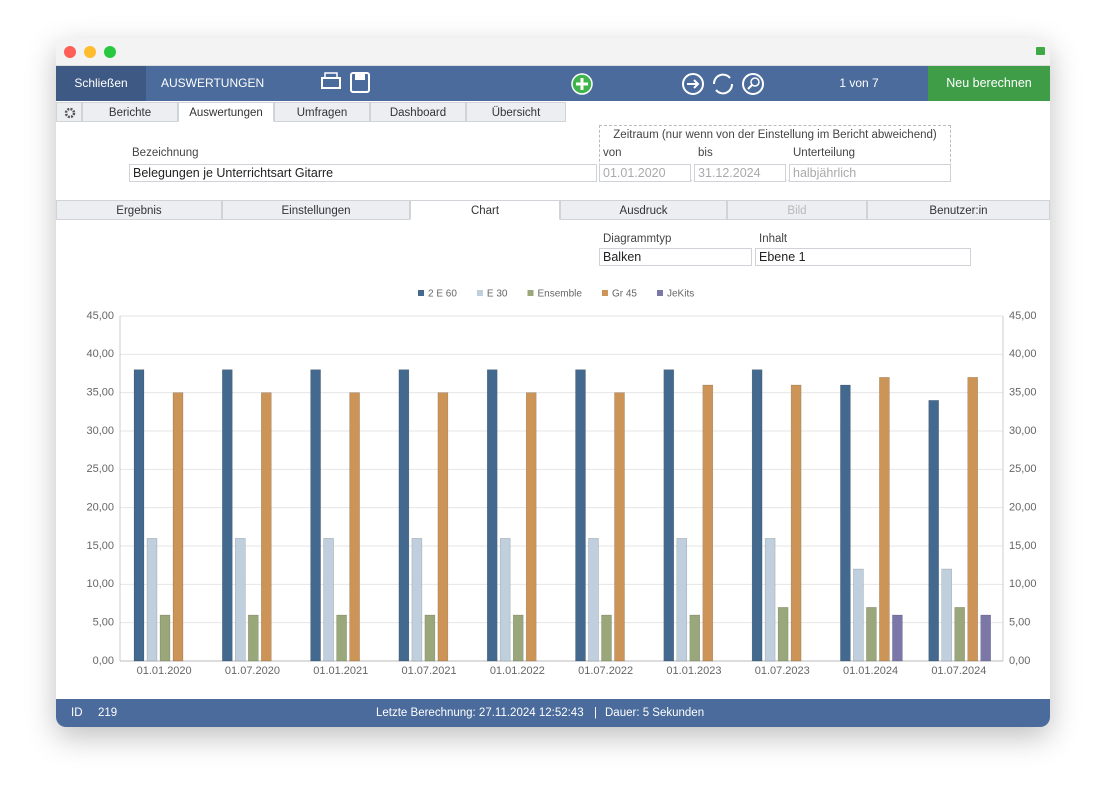  Describe the element at coordinates (680, 294) in the screenshot. I see `legend-label: JeKits` at that location.